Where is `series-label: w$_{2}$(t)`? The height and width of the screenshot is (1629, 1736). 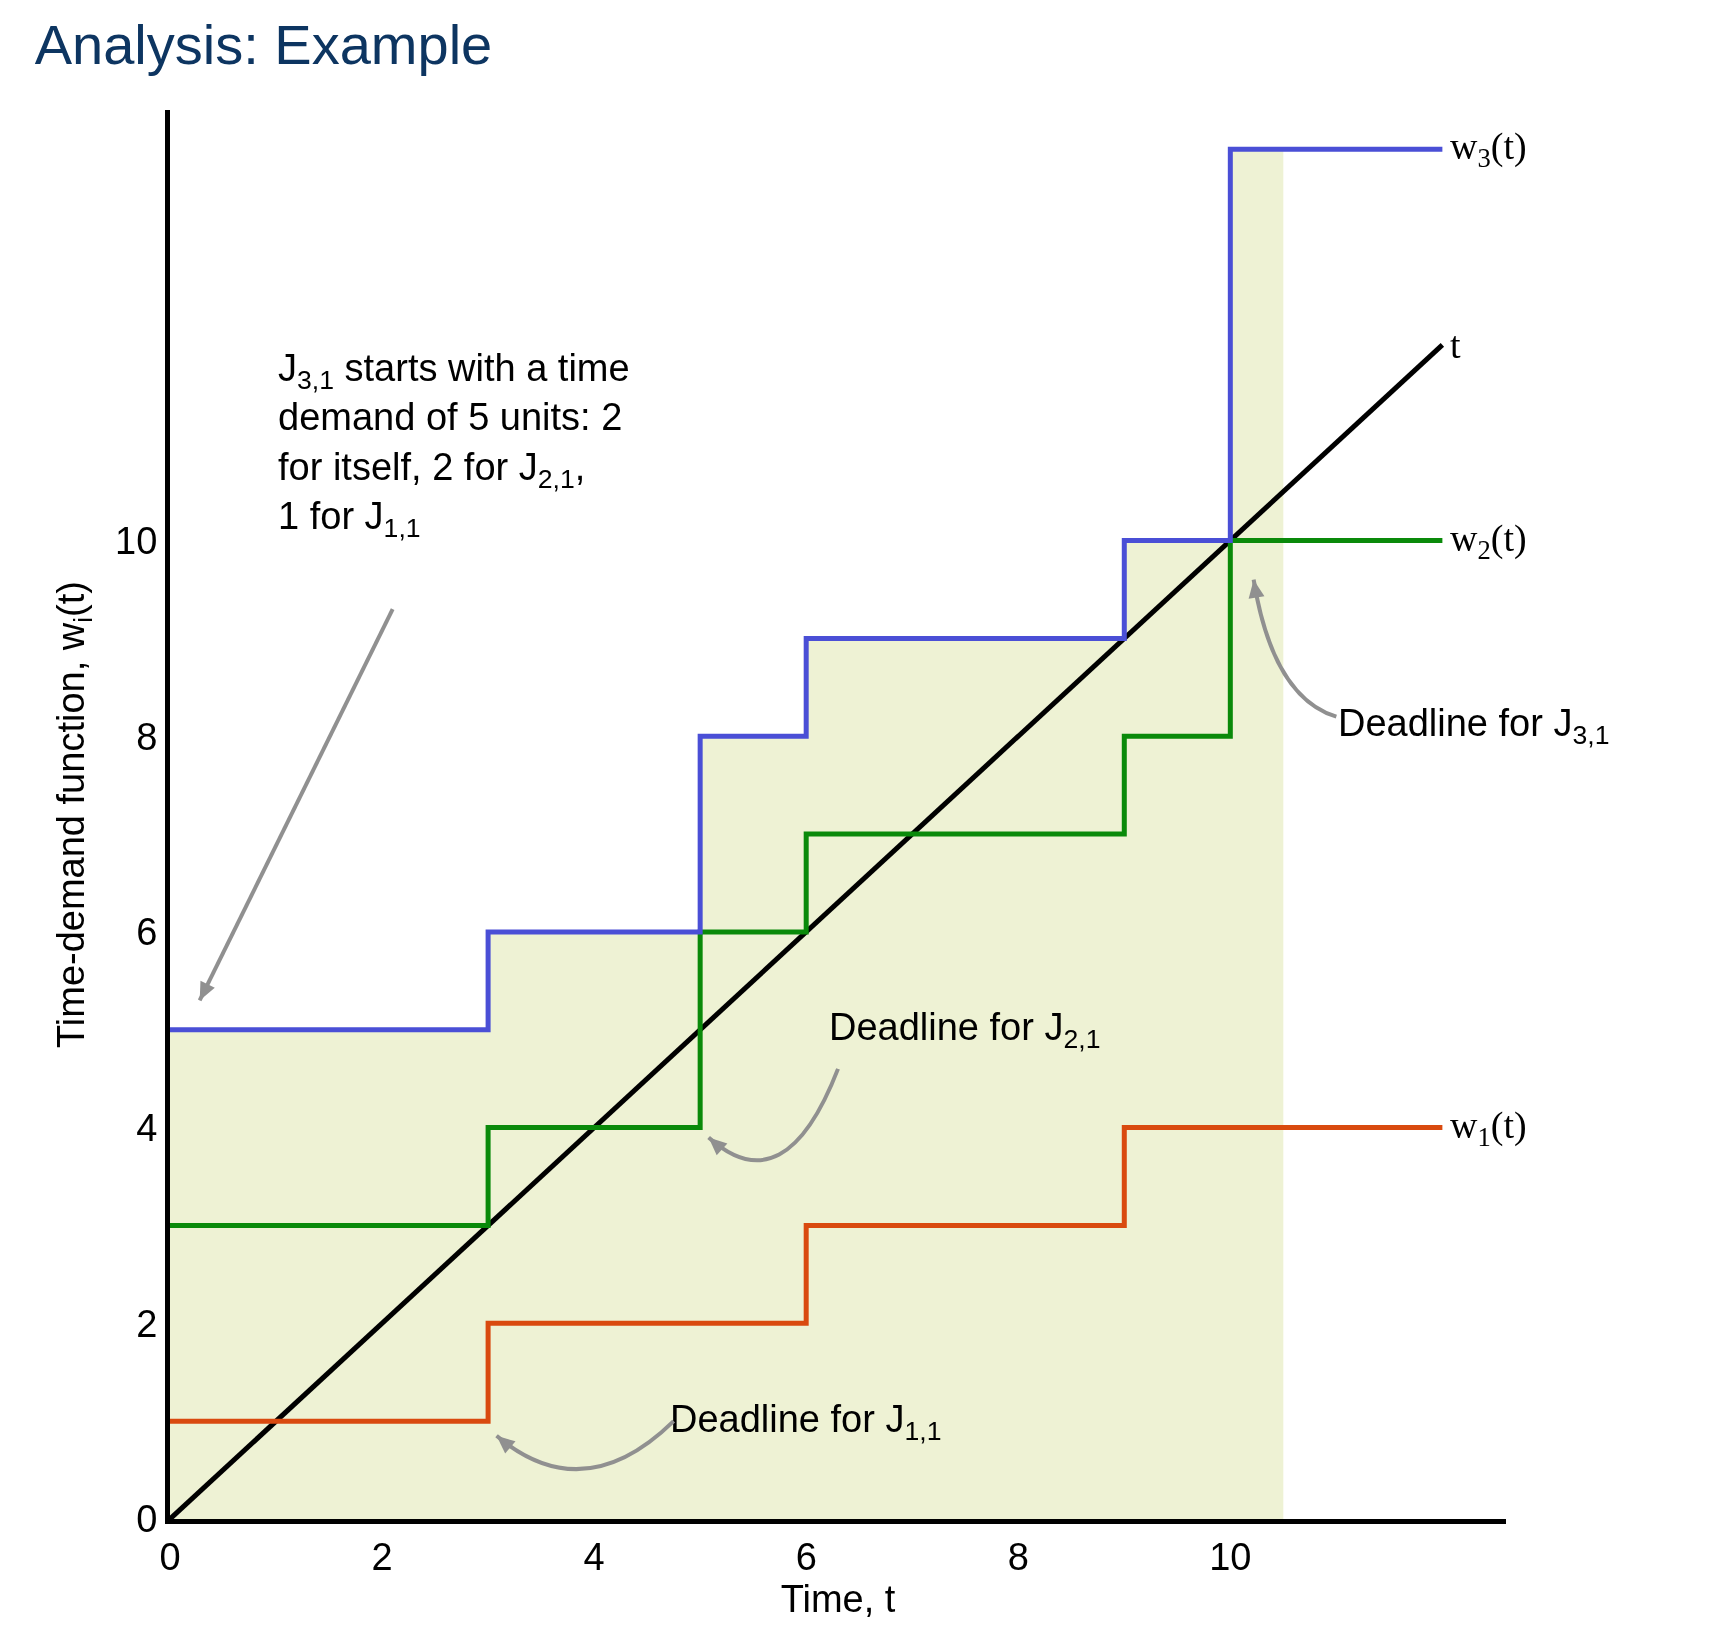 series-label: w$_{2}$(t) is located at coordinates (1488, 541).